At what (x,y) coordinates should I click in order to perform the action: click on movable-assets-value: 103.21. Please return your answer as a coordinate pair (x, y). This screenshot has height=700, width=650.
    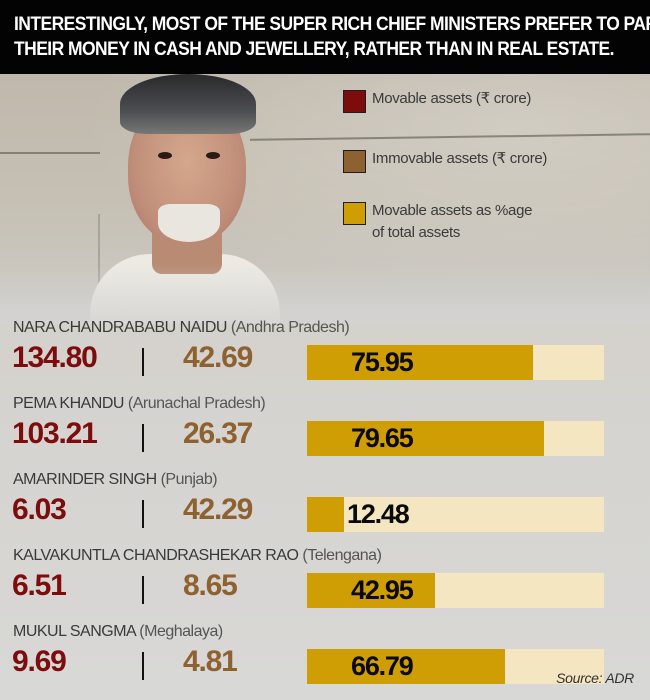
    Looking at the image, I should click on (55, 433).